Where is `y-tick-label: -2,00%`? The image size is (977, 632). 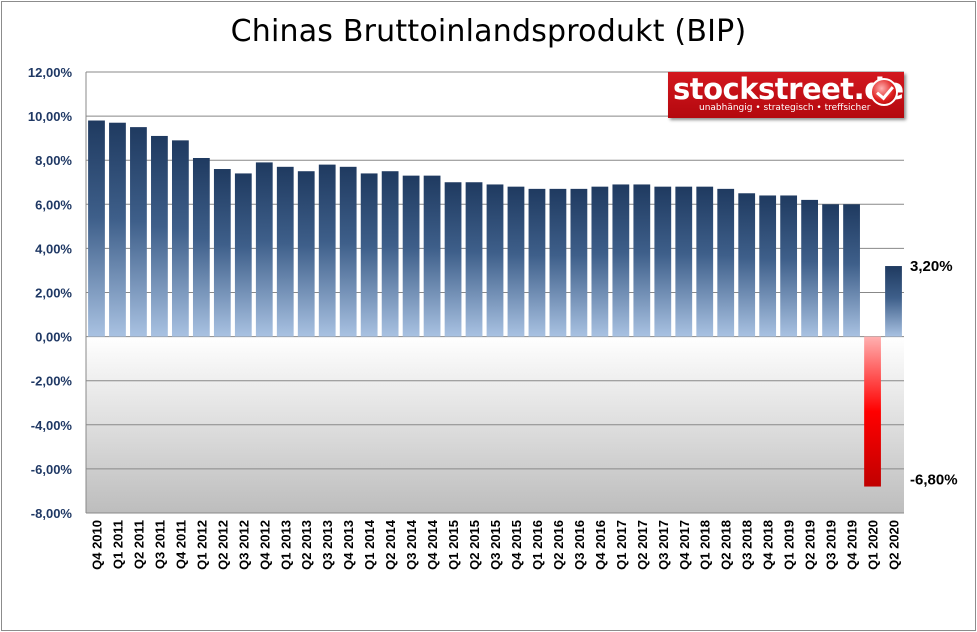 y-tick-label: -2,00% is located at coordinates (52, 381).